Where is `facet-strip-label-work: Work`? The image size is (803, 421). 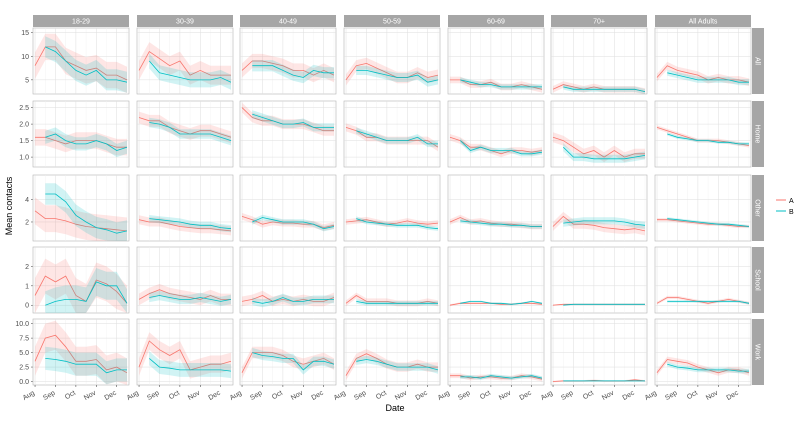 facet-strip-label-work: Work is located at coordinates (757, 352).